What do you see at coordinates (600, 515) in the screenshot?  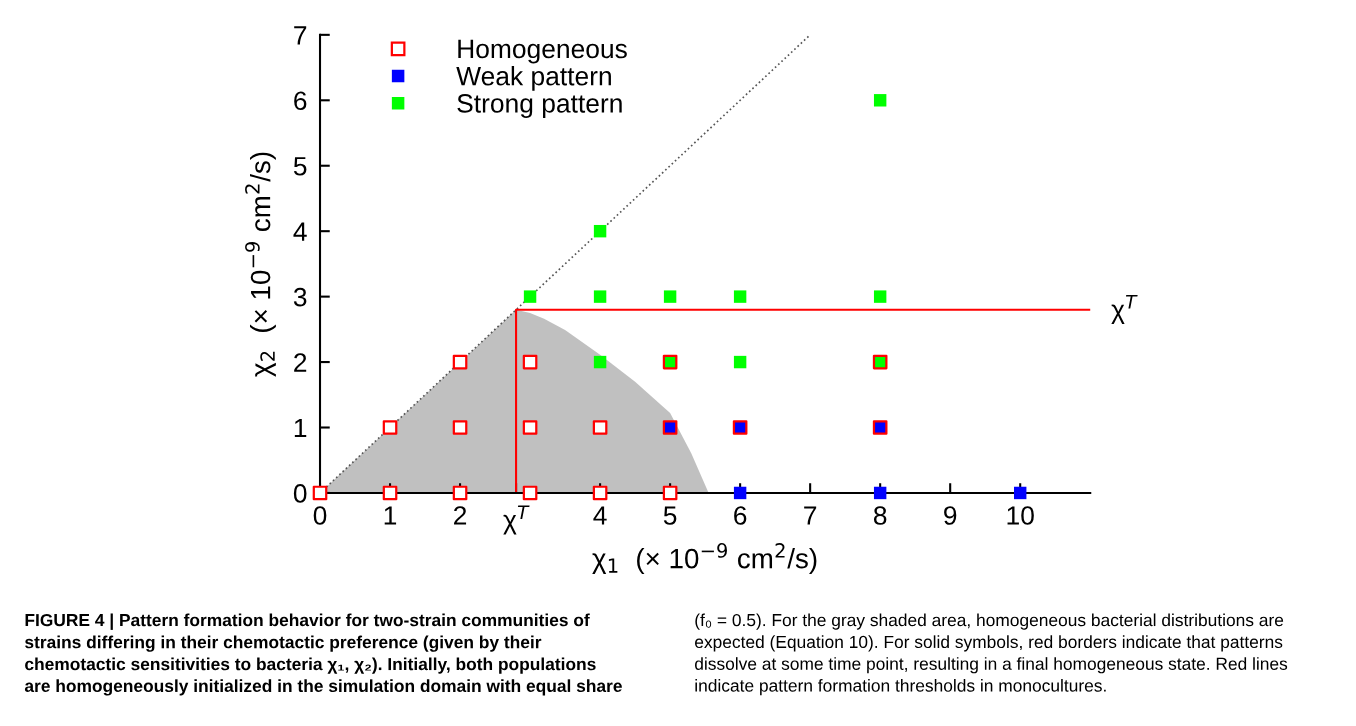 I see `x-tick-label: 4` at bounding box center [600, 515].